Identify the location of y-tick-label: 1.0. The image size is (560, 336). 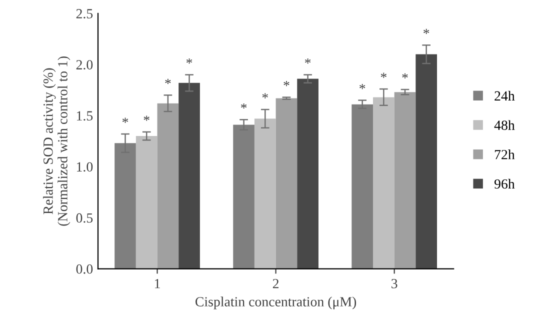
(85, 167).